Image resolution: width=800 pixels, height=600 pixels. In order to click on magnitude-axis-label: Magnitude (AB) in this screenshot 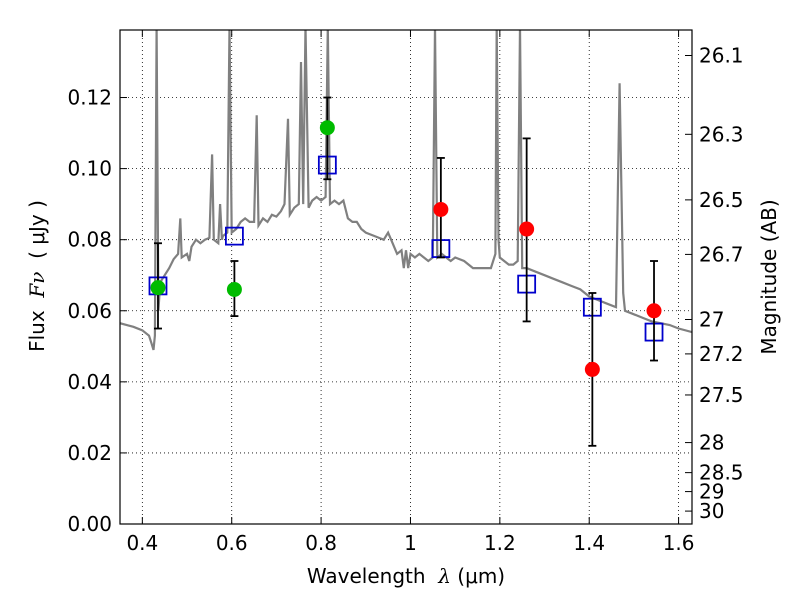, I will do `click(769, 276)`.